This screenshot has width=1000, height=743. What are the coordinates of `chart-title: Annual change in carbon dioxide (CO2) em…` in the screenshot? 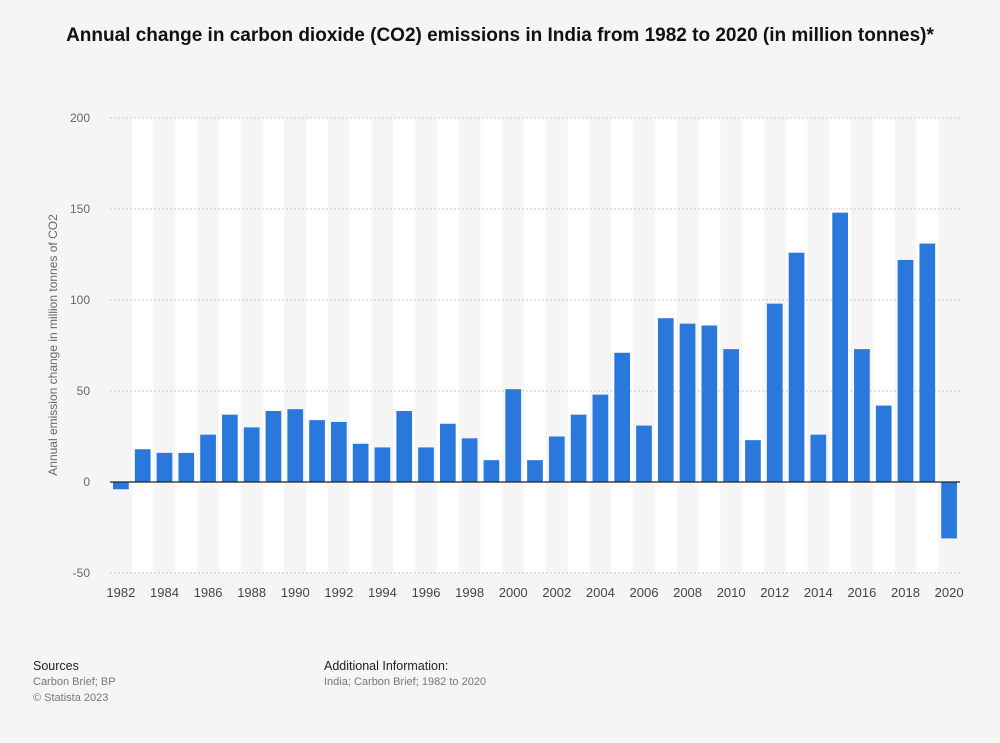 It's located at (500, 35).